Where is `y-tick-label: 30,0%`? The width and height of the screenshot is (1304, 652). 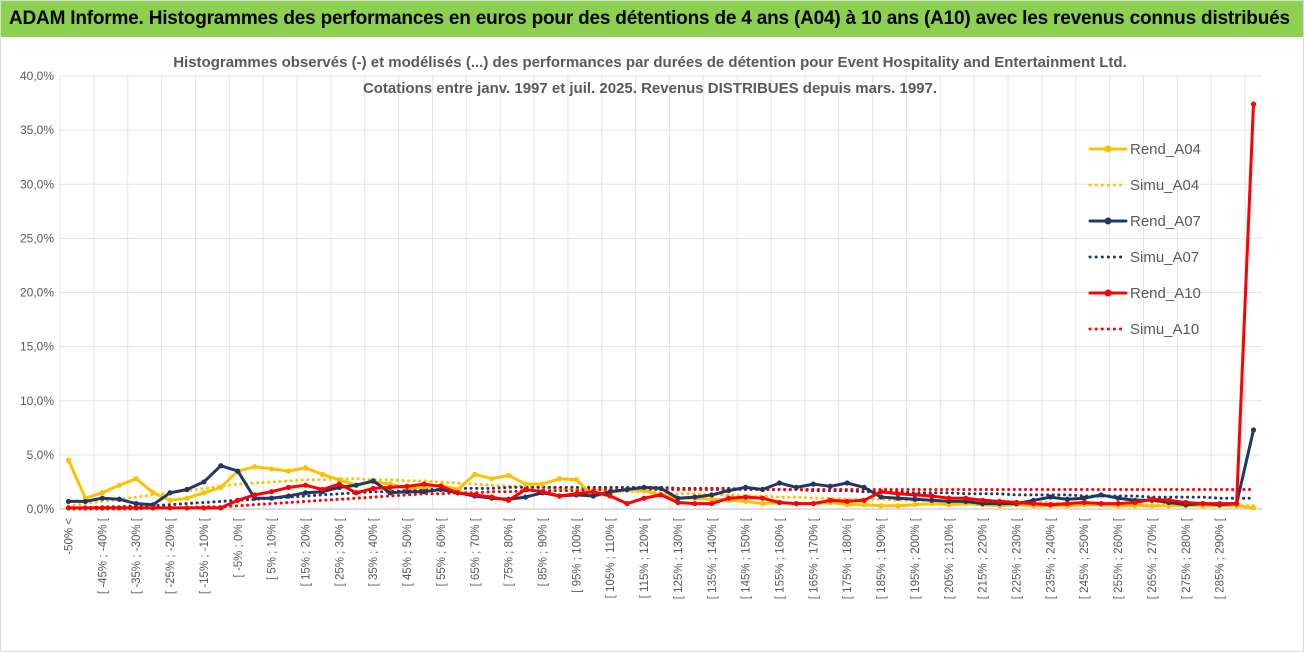 y-tick-label: 30,0% is located at coordinates (37, 184).